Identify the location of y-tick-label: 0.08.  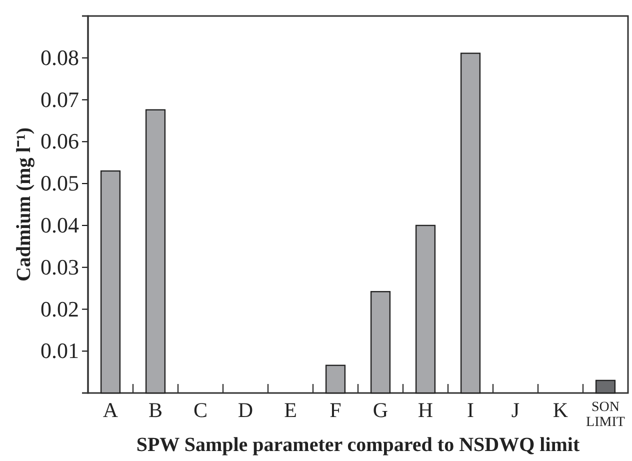
(59, 57).